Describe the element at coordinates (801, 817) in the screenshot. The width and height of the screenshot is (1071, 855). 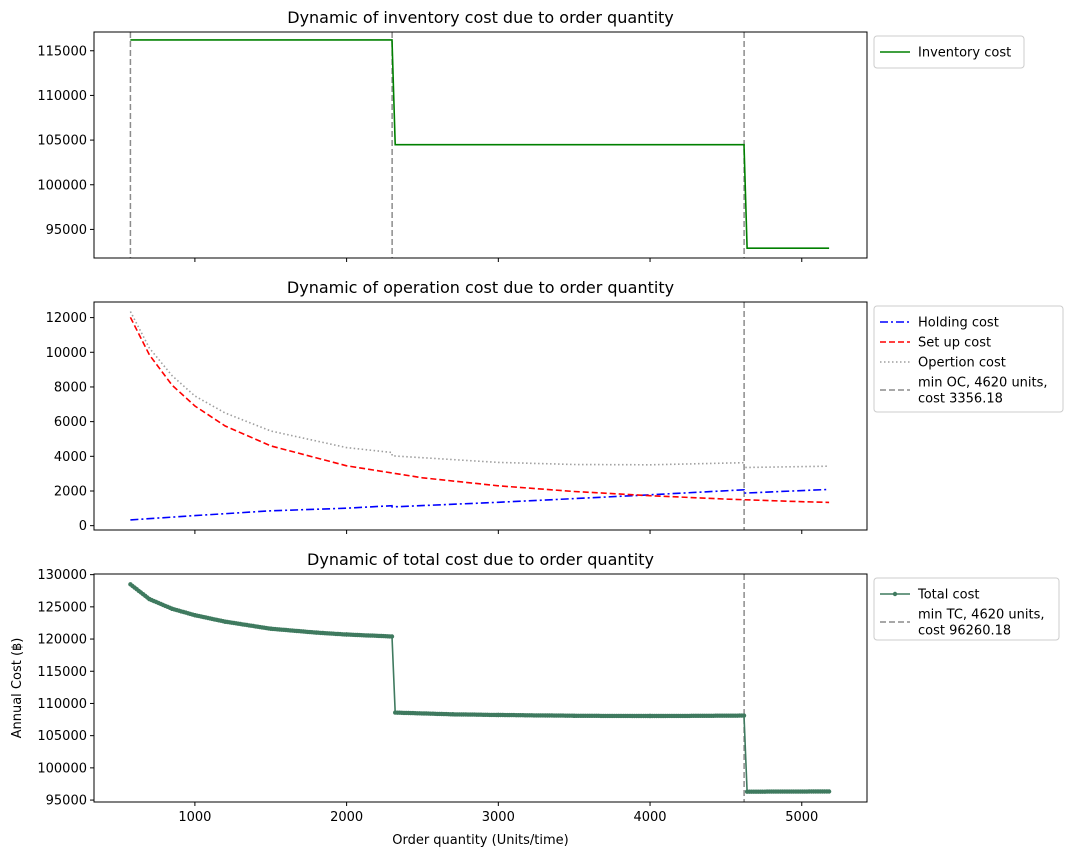
I see `x-tick-label: 5000` at that location.